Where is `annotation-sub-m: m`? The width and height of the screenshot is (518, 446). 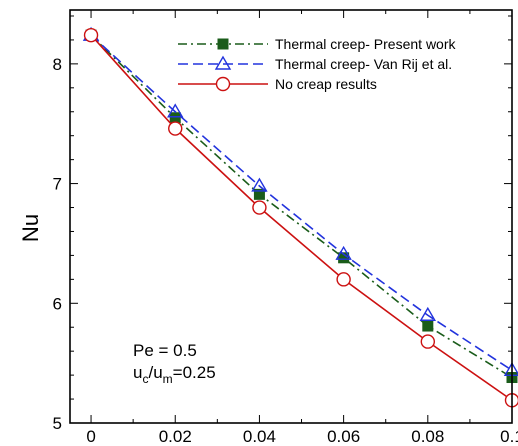 annotation-sub-m: m is located at coordinates (168, 379).